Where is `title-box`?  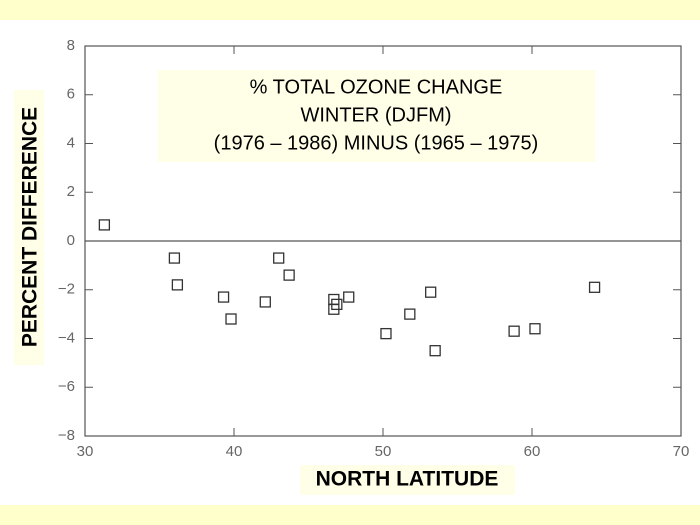 title-box is located at coordinates (376, 116).